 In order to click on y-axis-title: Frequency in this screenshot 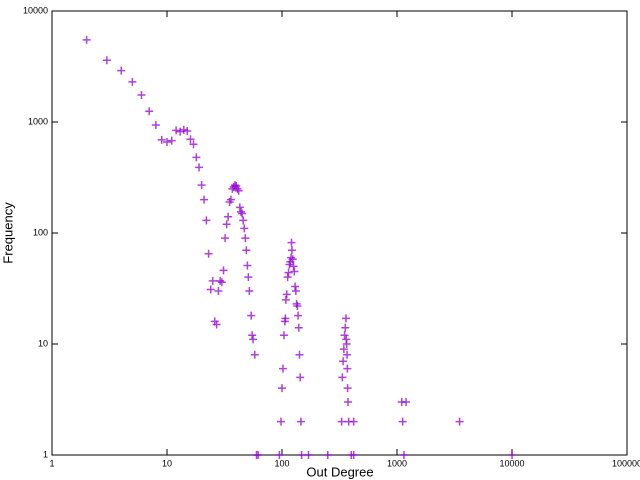, I will do `click(7, 233)`.